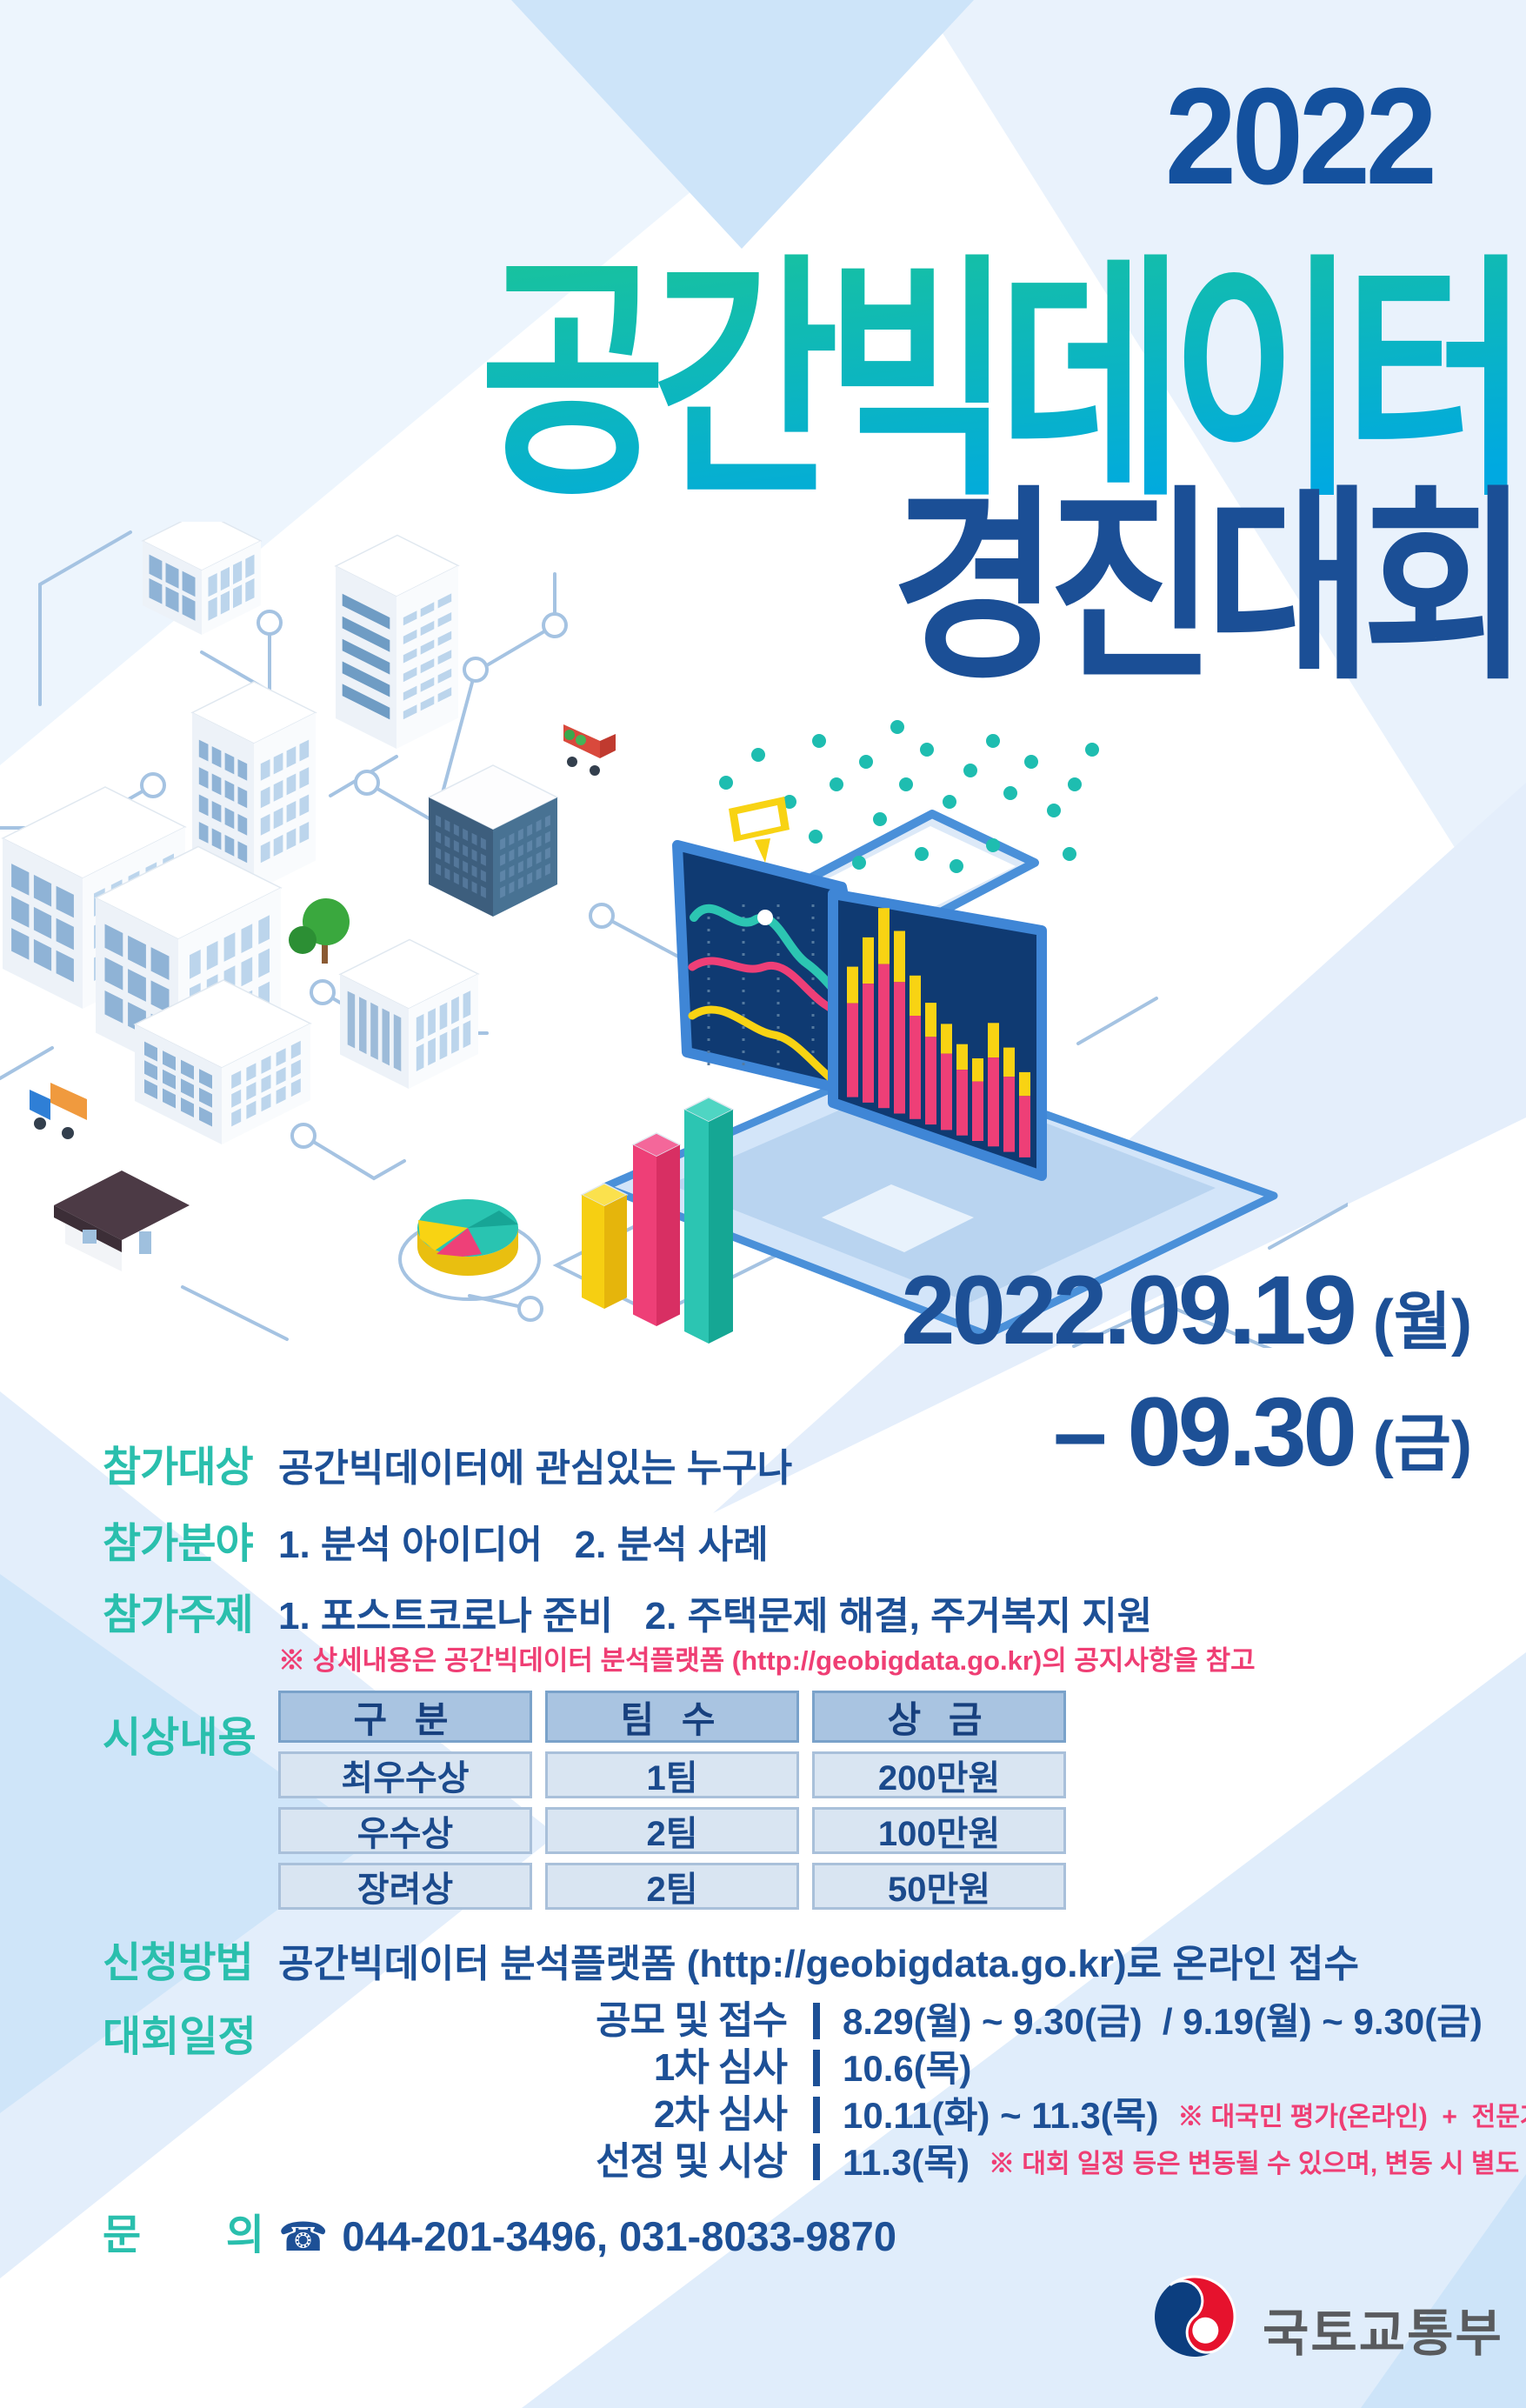 The image size is (1526, 2408). Describe the element at coordinates (692, 2161) in the screenshot. I see `schedule-step-name: 선정 및 시상` at that location.